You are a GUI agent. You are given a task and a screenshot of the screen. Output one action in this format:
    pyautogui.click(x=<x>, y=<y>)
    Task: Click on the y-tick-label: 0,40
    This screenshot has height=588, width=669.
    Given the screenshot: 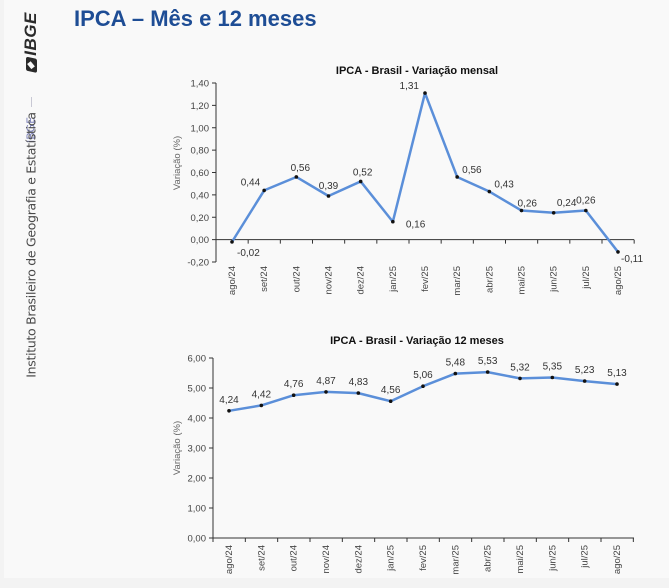 What is the action you would take?
    pyautogui.click(x=200, y=195)
    